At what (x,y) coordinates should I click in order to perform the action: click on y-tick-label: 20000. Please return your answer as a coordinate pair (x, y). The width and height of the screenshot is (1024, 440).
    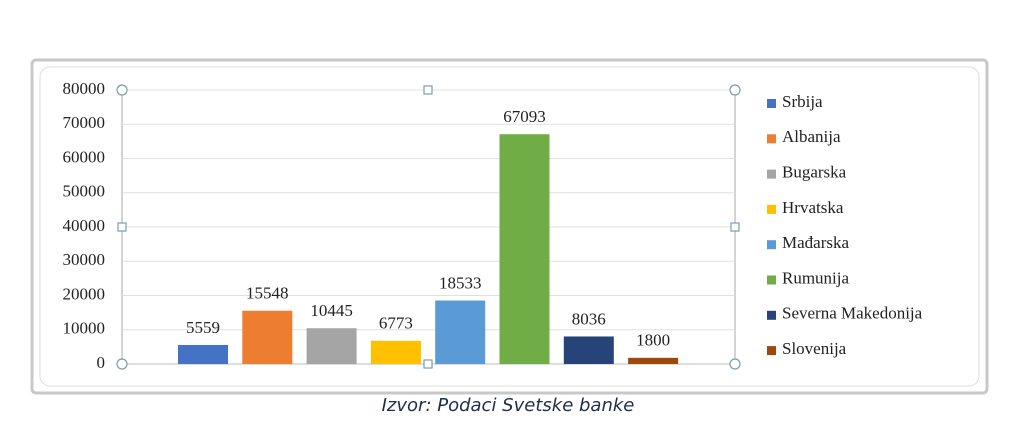
    Looking at the image, I should click on (84, 293).